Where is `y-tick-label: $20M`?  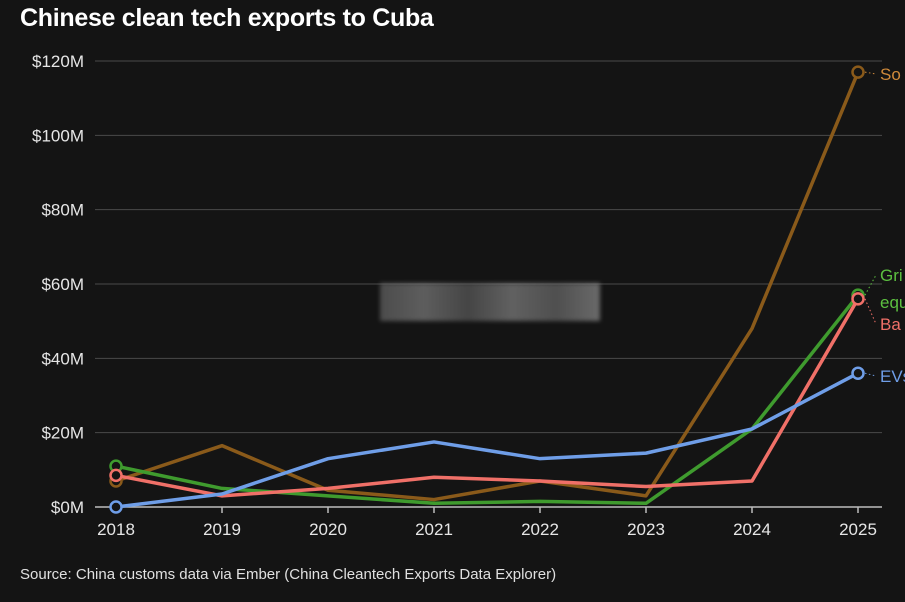
y-tick-label: $20M is located at coordinates (62, 433).